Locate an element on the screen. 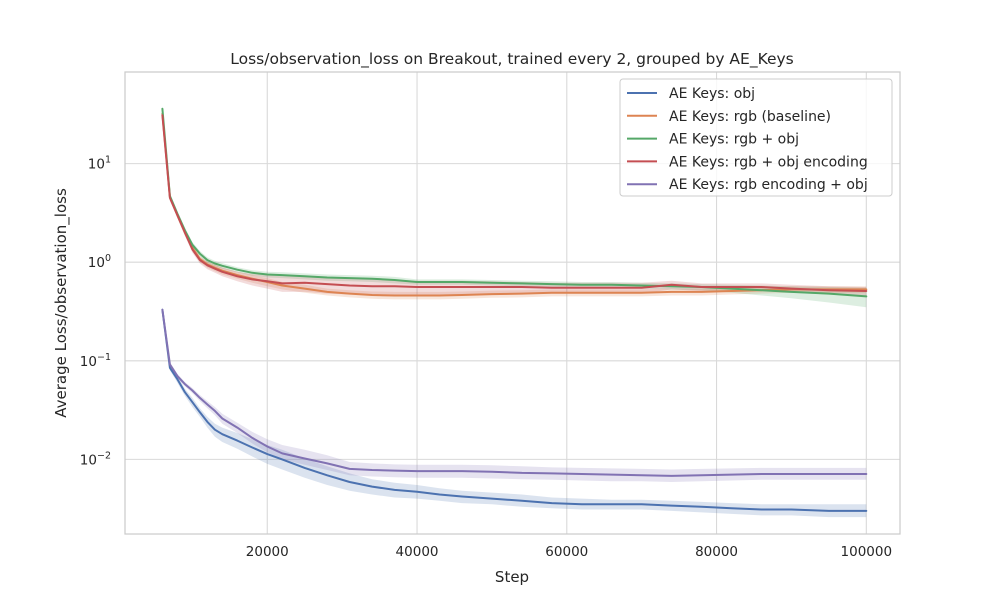 This screenshot has width=1000, height=600. legend-label-4: AE Keys: rgb encoding + obj is located at coordinates (768, 185).